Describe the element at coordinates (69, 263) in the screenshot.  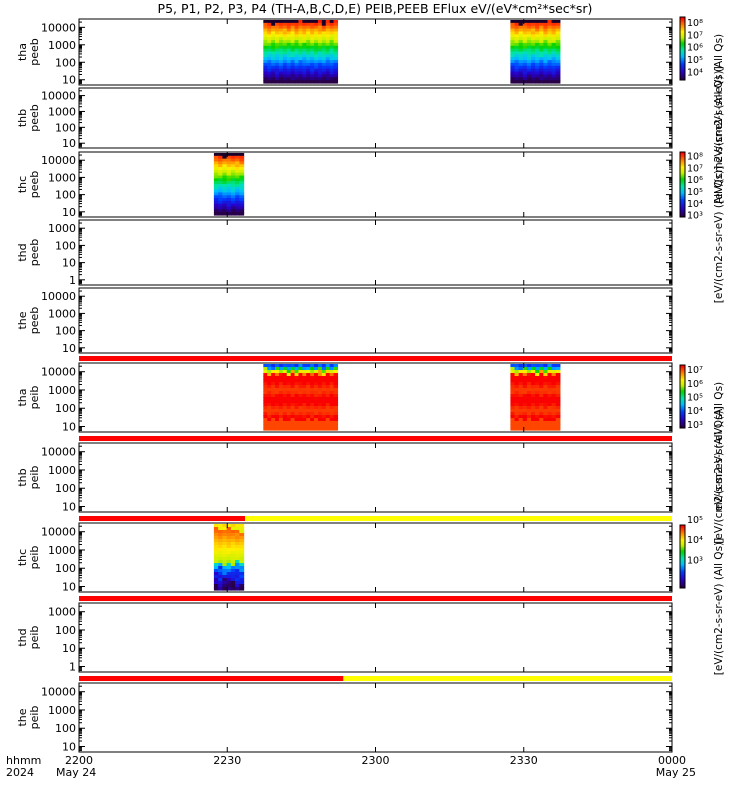
I see `y-tick-label: 10` at that location.